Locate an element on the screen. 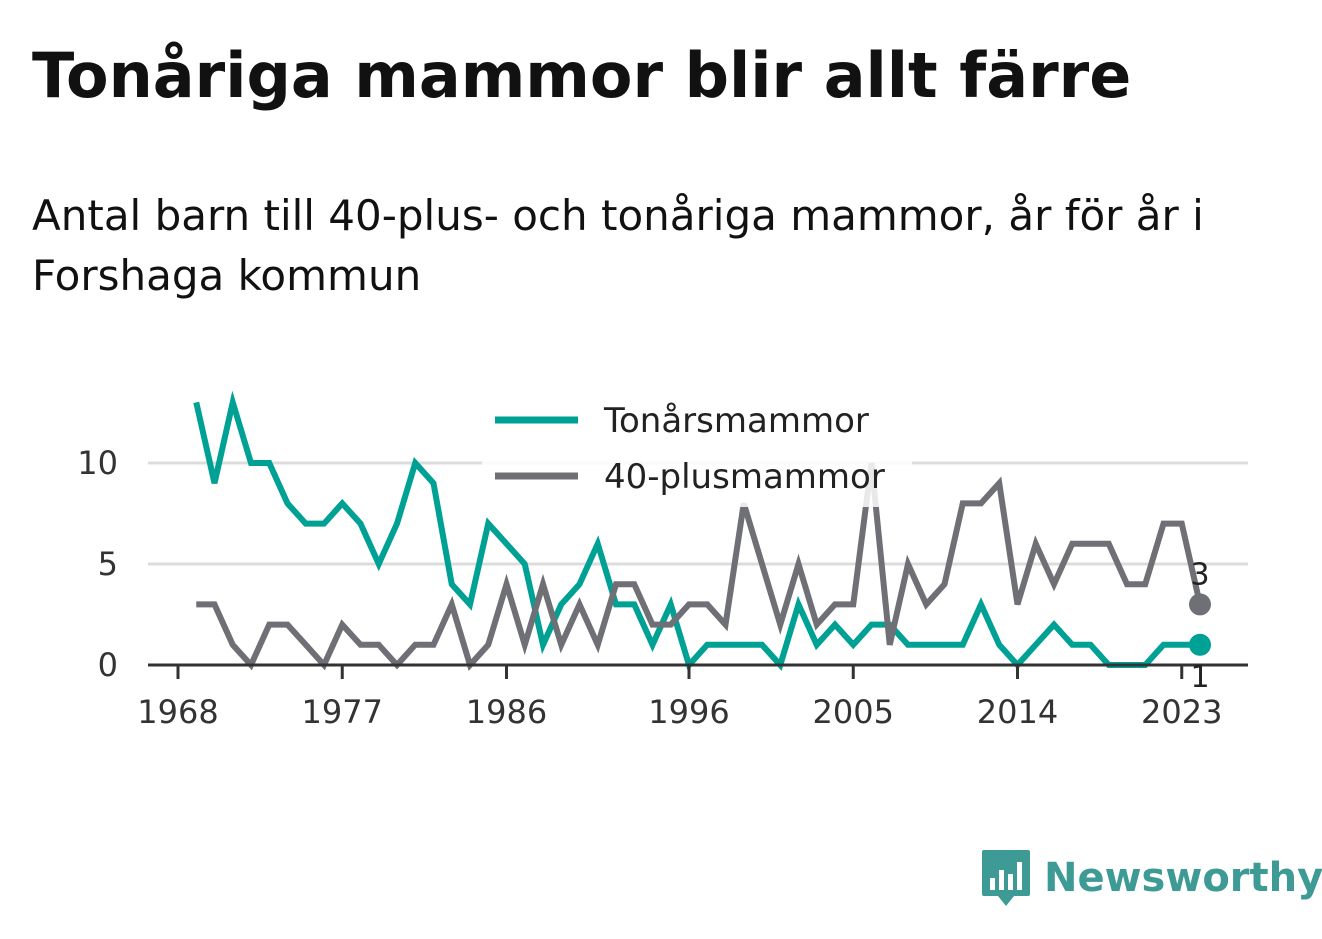 This screenshot has height=939, width=1322. brand-name: Newsworthy is located at coordinates (1183, 878).